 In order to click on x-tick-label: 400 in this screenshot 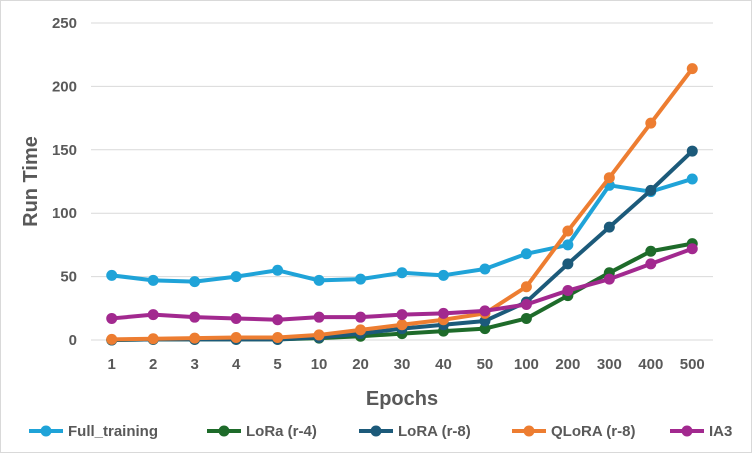, I will do `click(650, 364)`.